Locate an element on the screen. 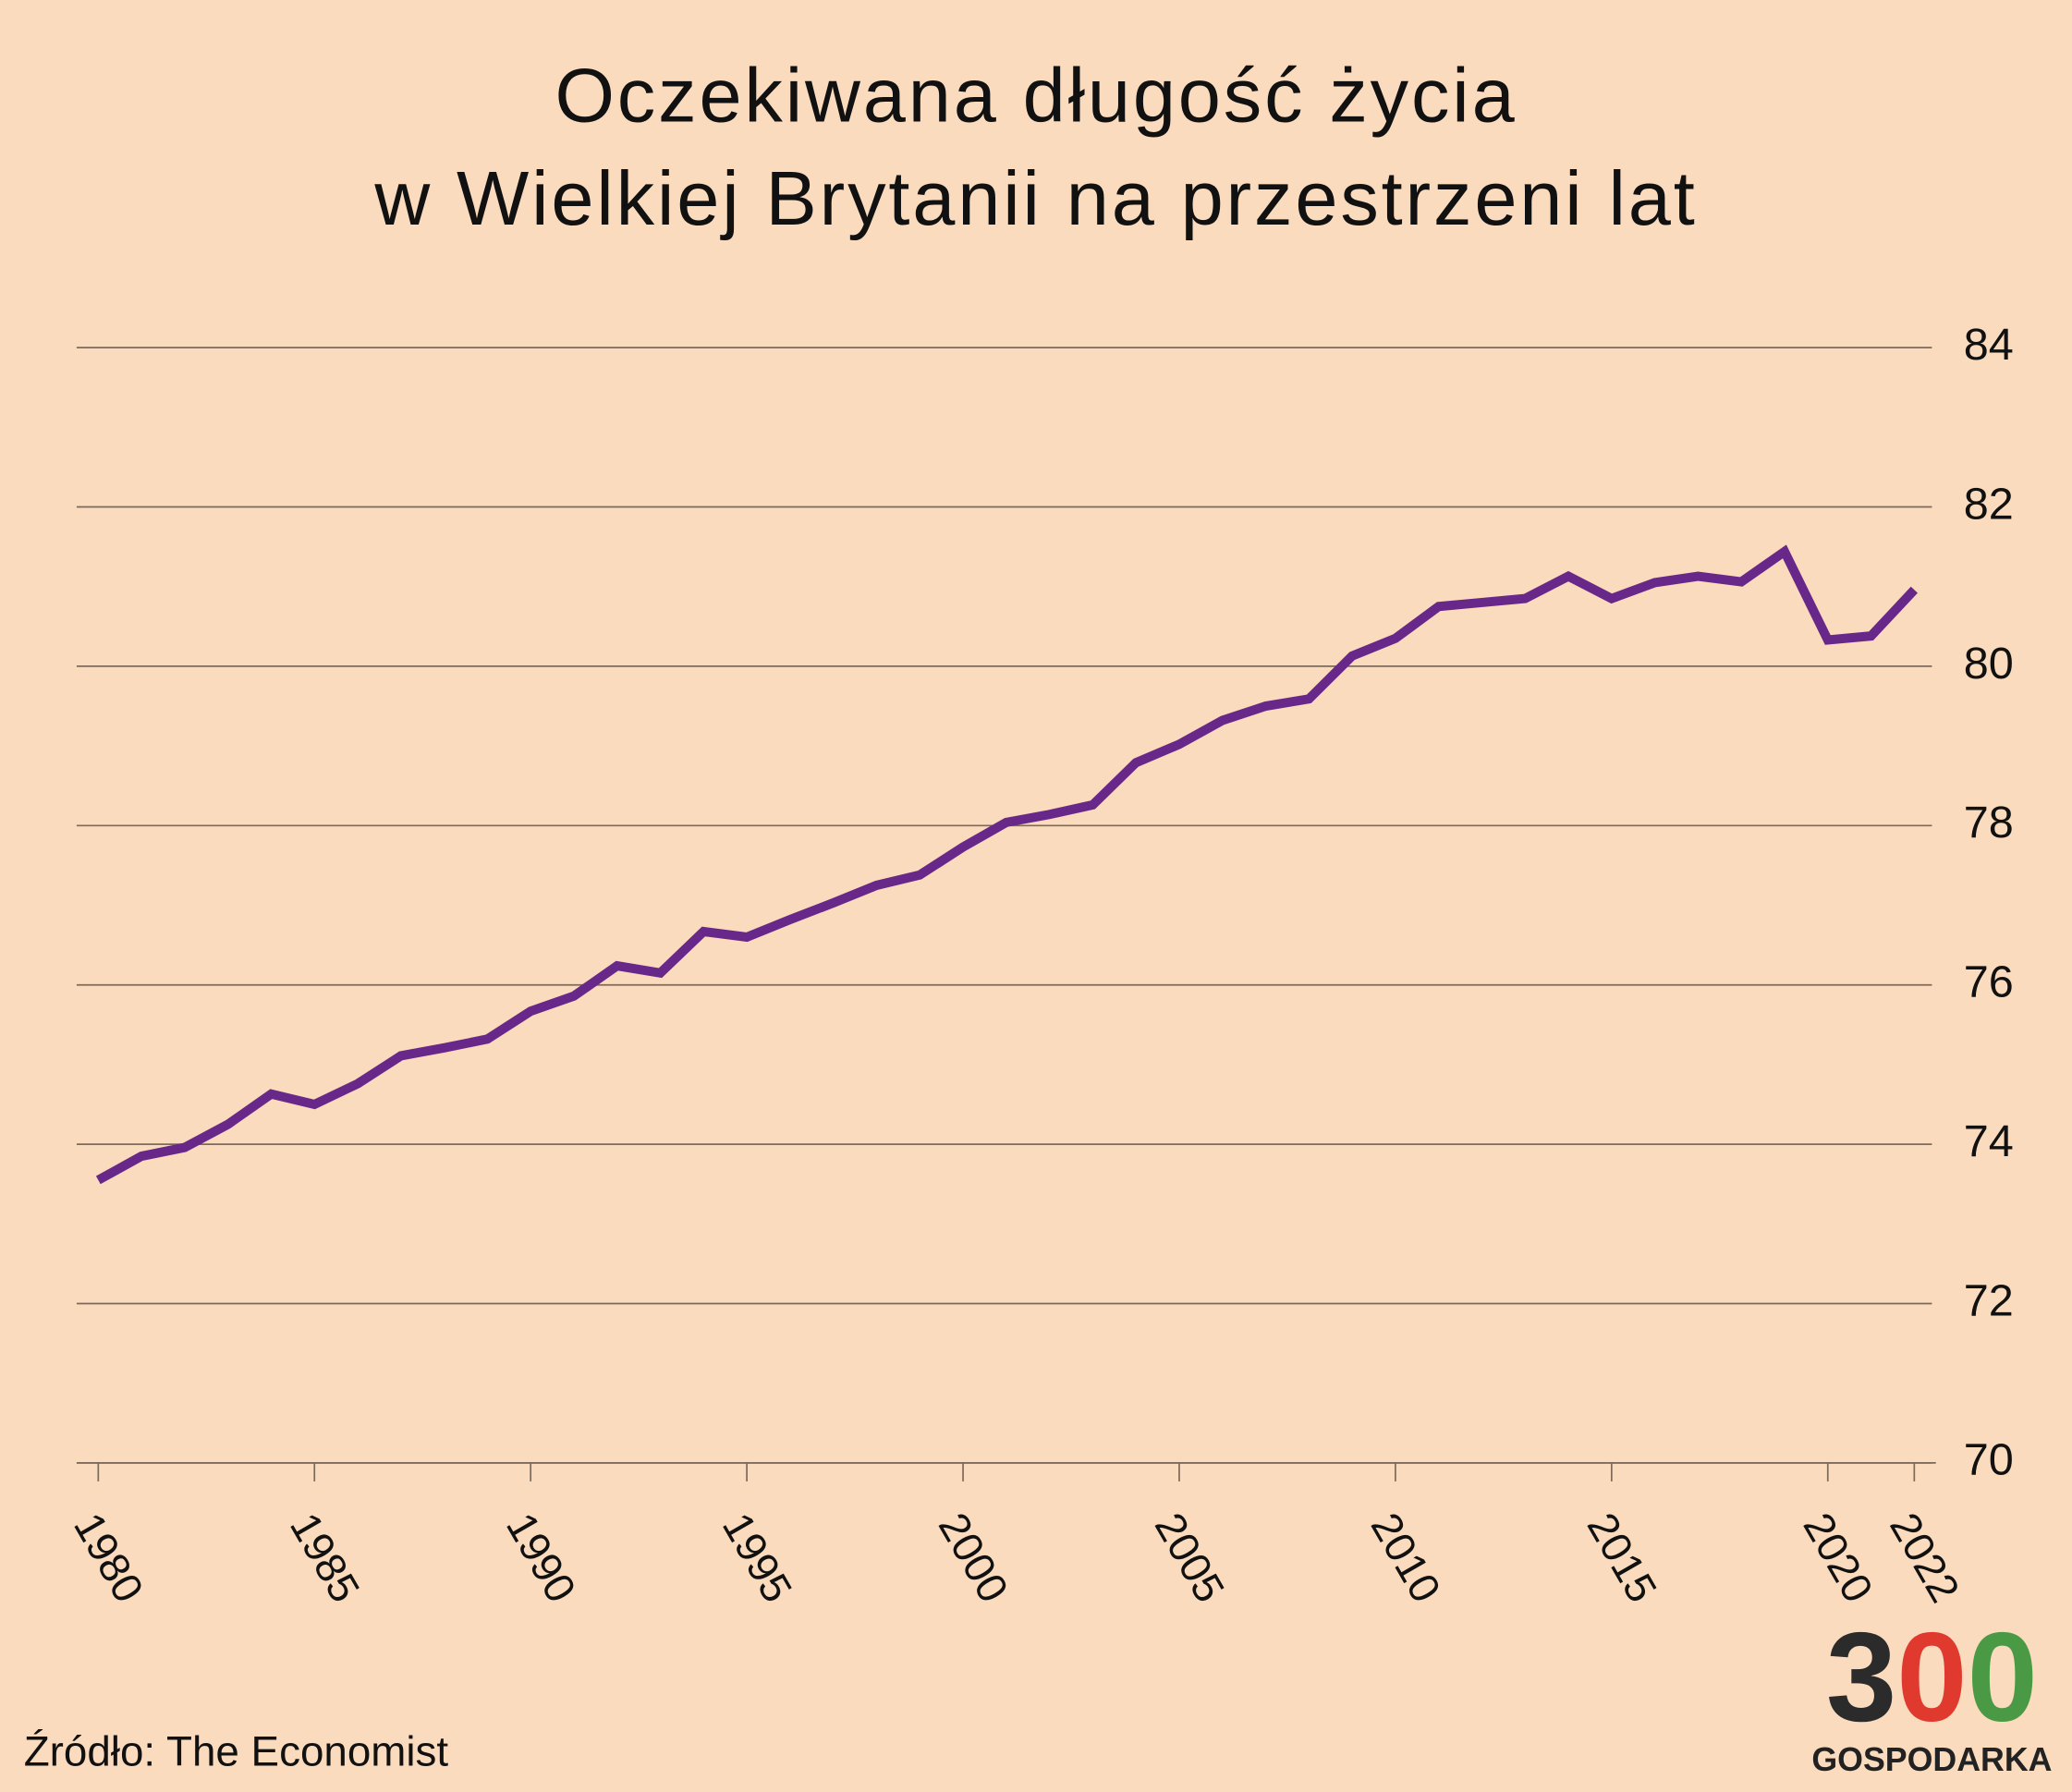 Image resolution: width=2072 pixels, height=1792 pixels. y-tick-label: 70 is located at coordinates (1989, 1460).